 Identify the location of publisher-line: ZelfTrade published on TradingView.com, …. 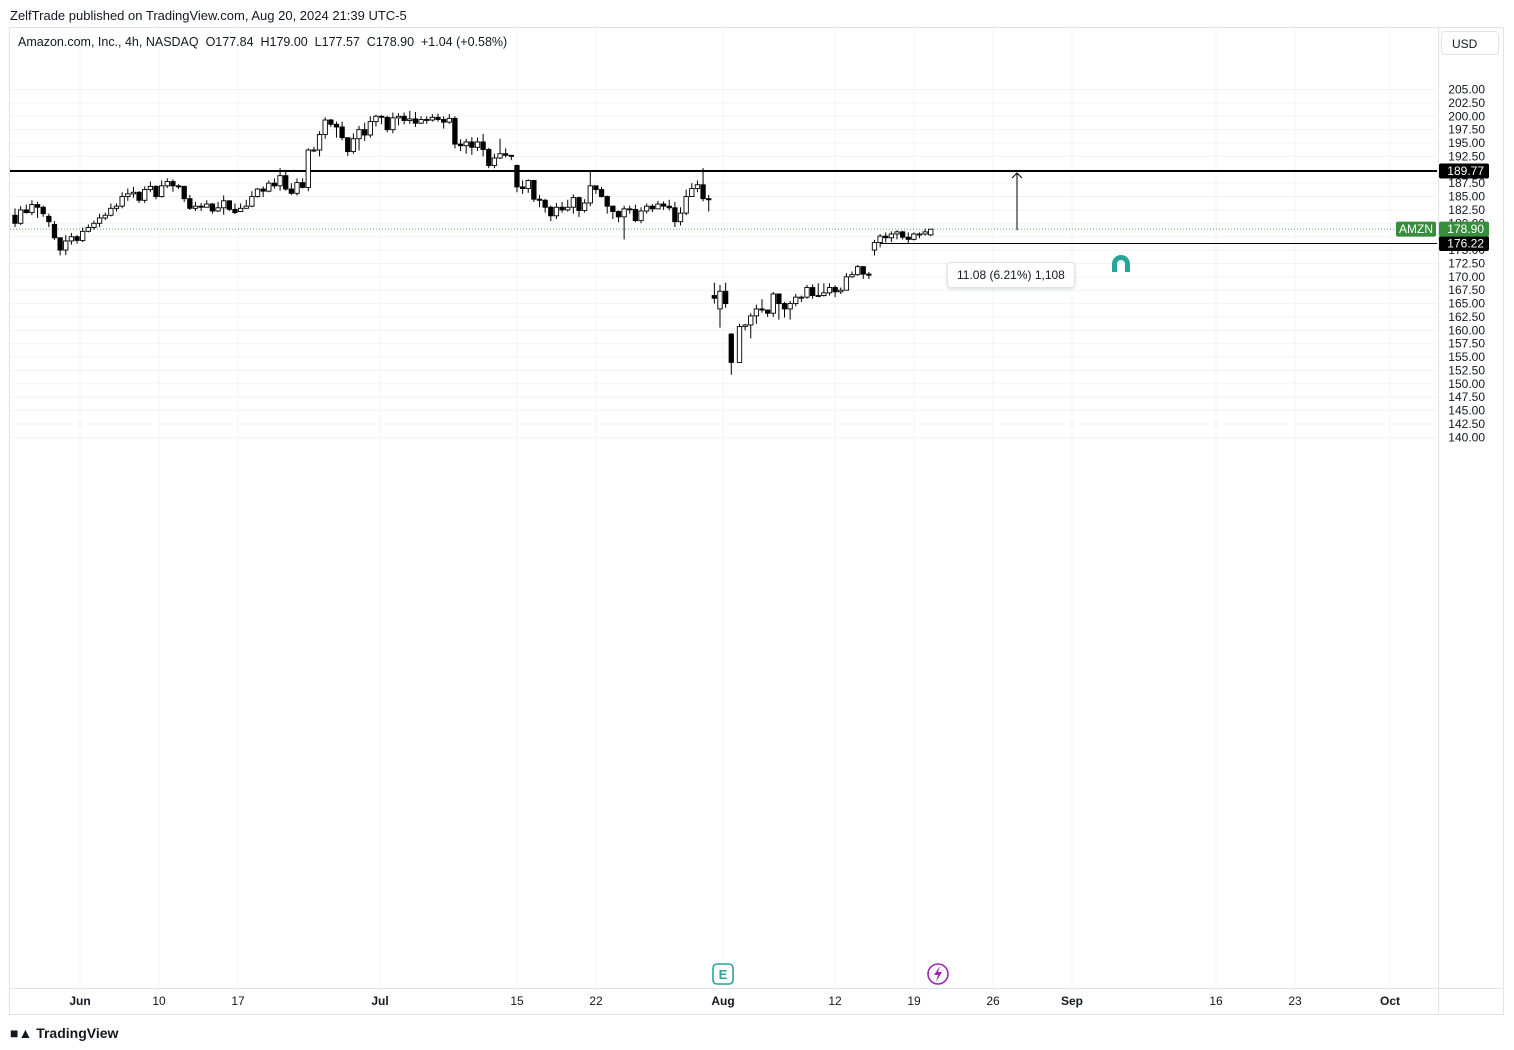
(208, 15).